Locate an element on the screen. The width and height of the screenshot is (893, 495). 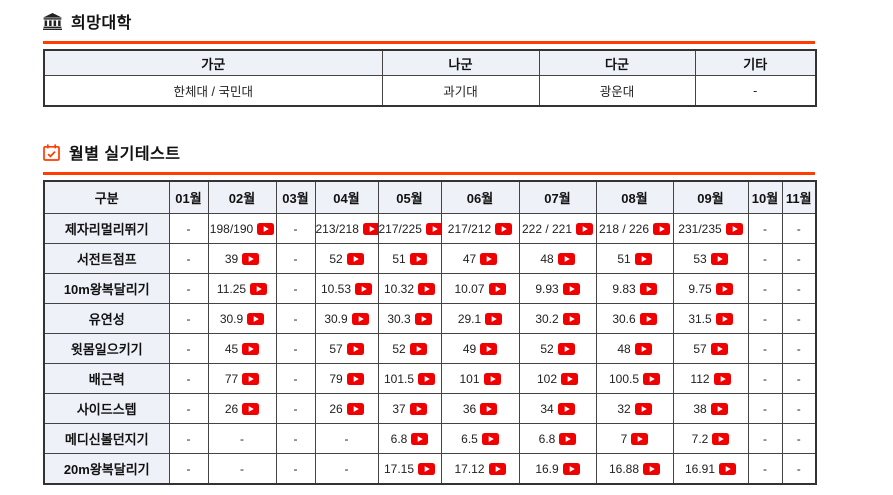
test-value-cell: 217/212 is located at coordinates (480, 228).